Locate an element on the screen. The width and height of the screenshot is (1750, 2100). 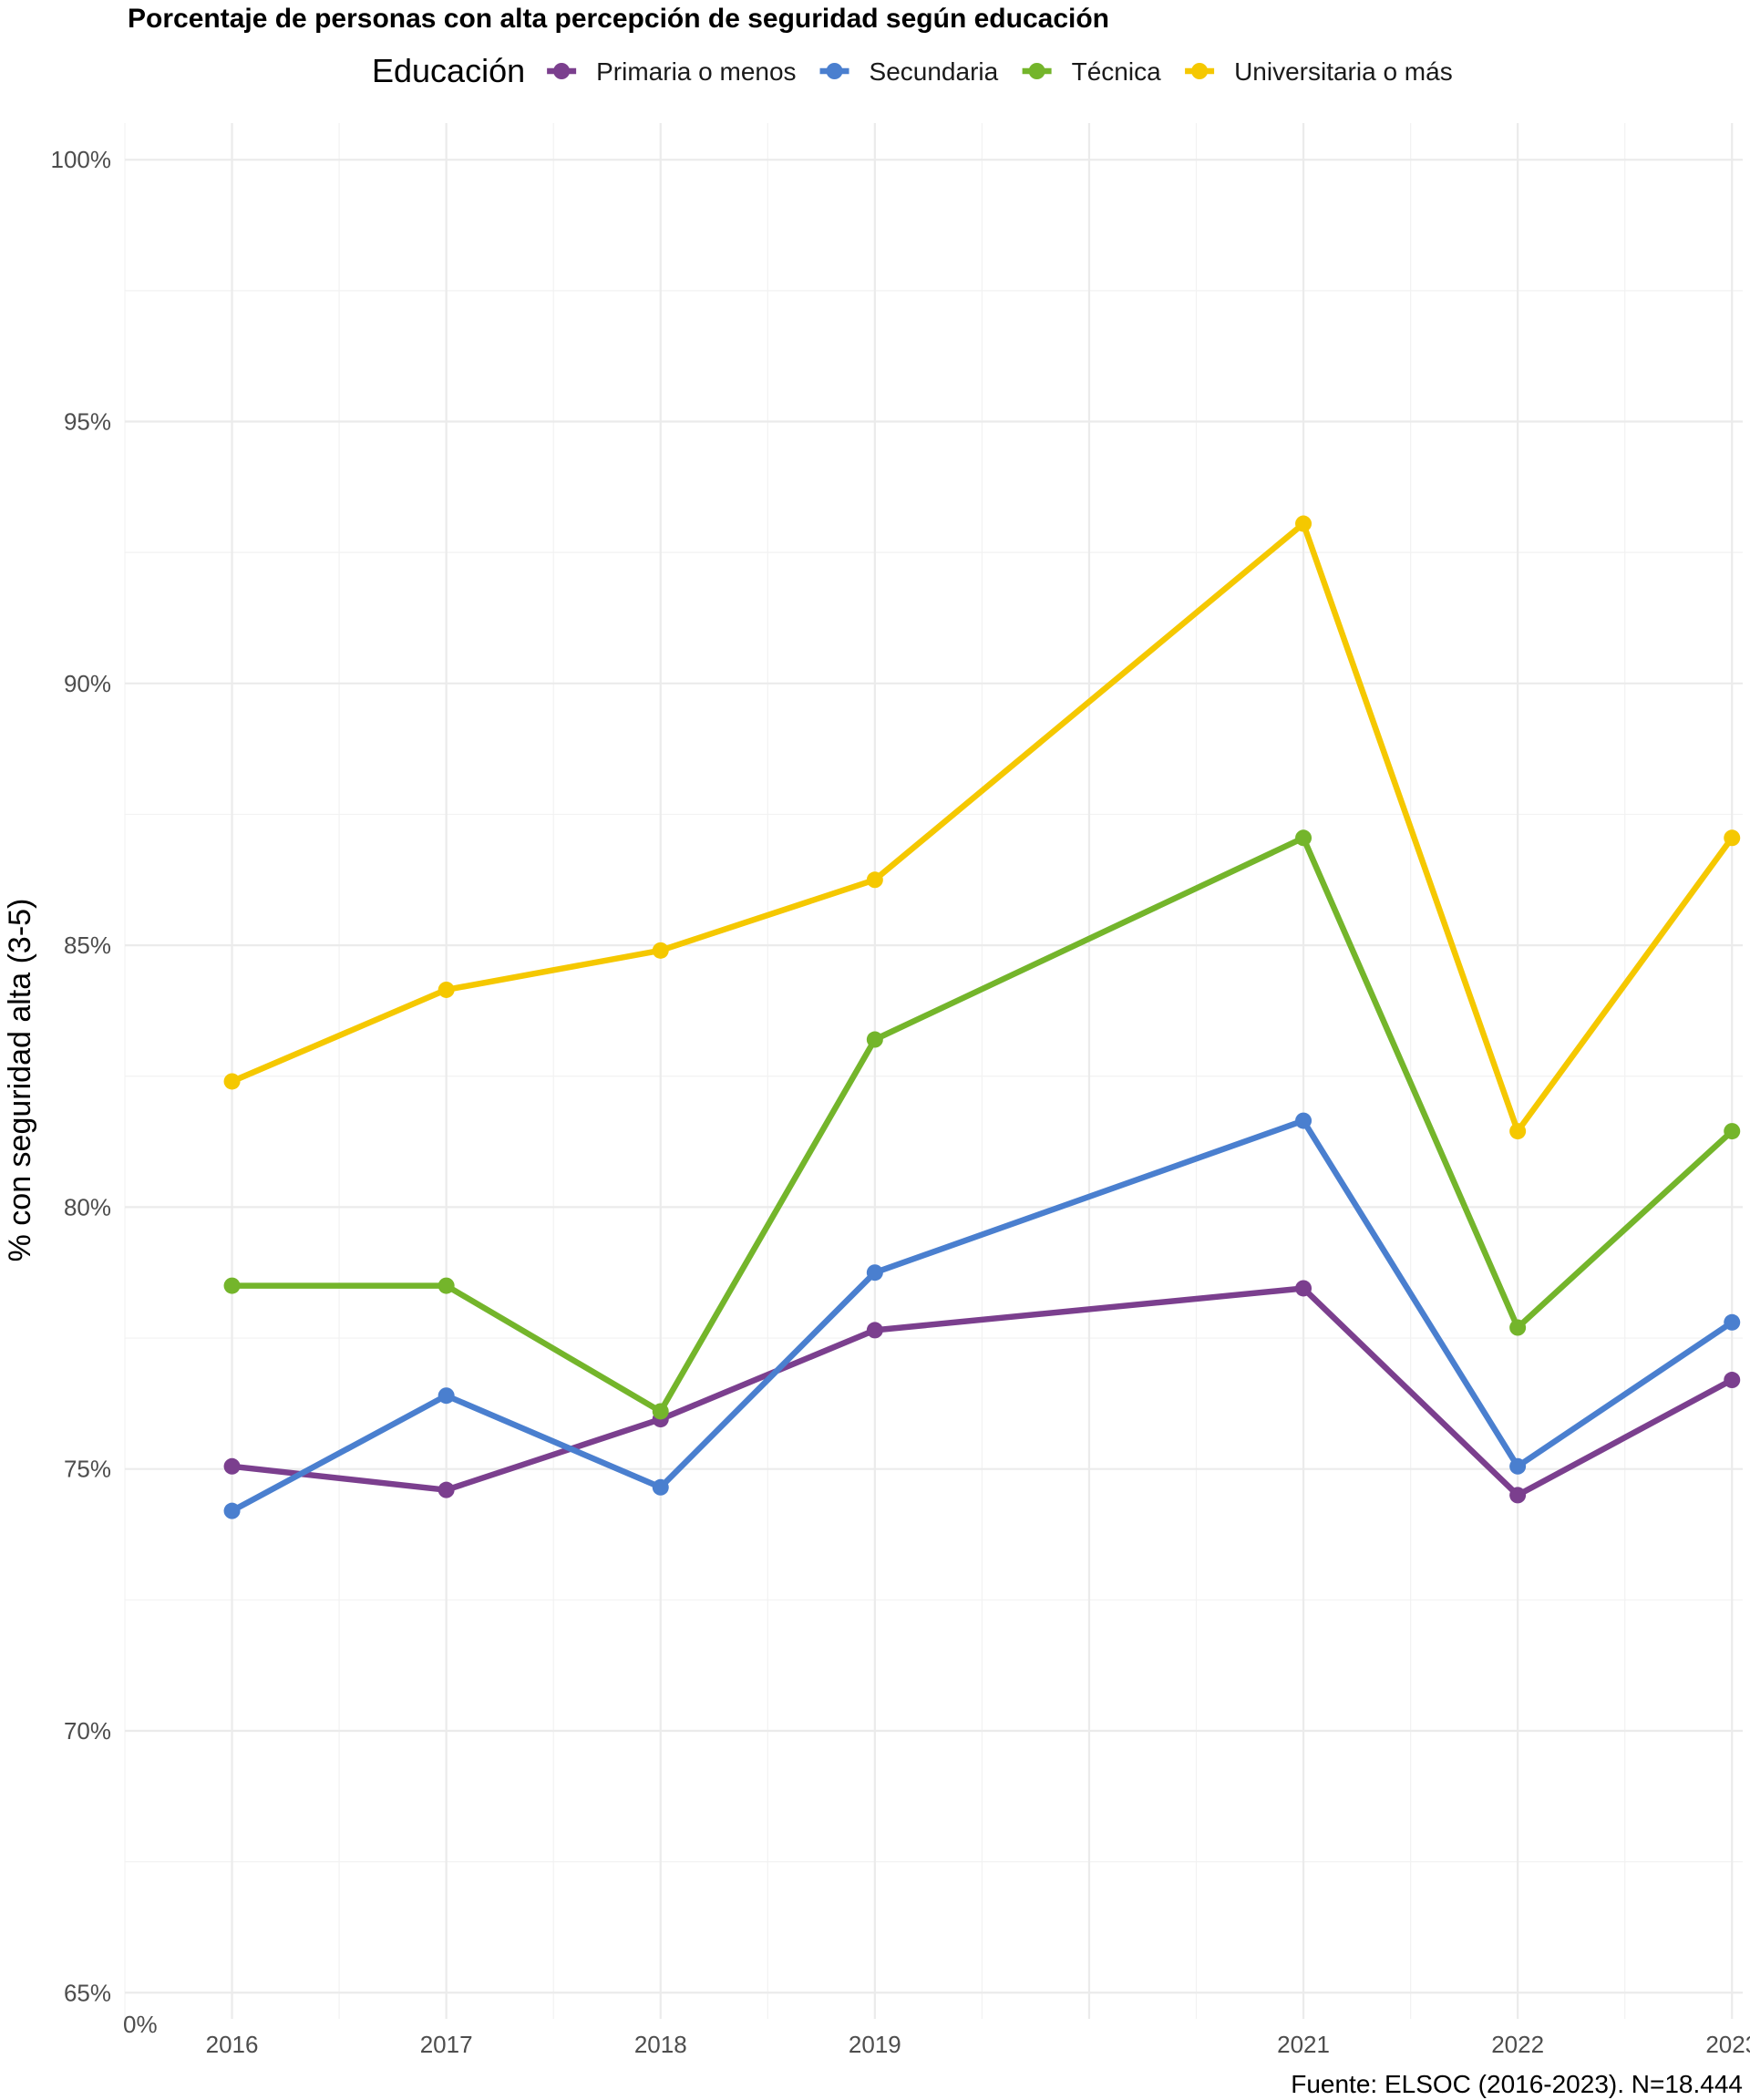
legend-label: Primaria o menos is located at coordinates (696, 71).